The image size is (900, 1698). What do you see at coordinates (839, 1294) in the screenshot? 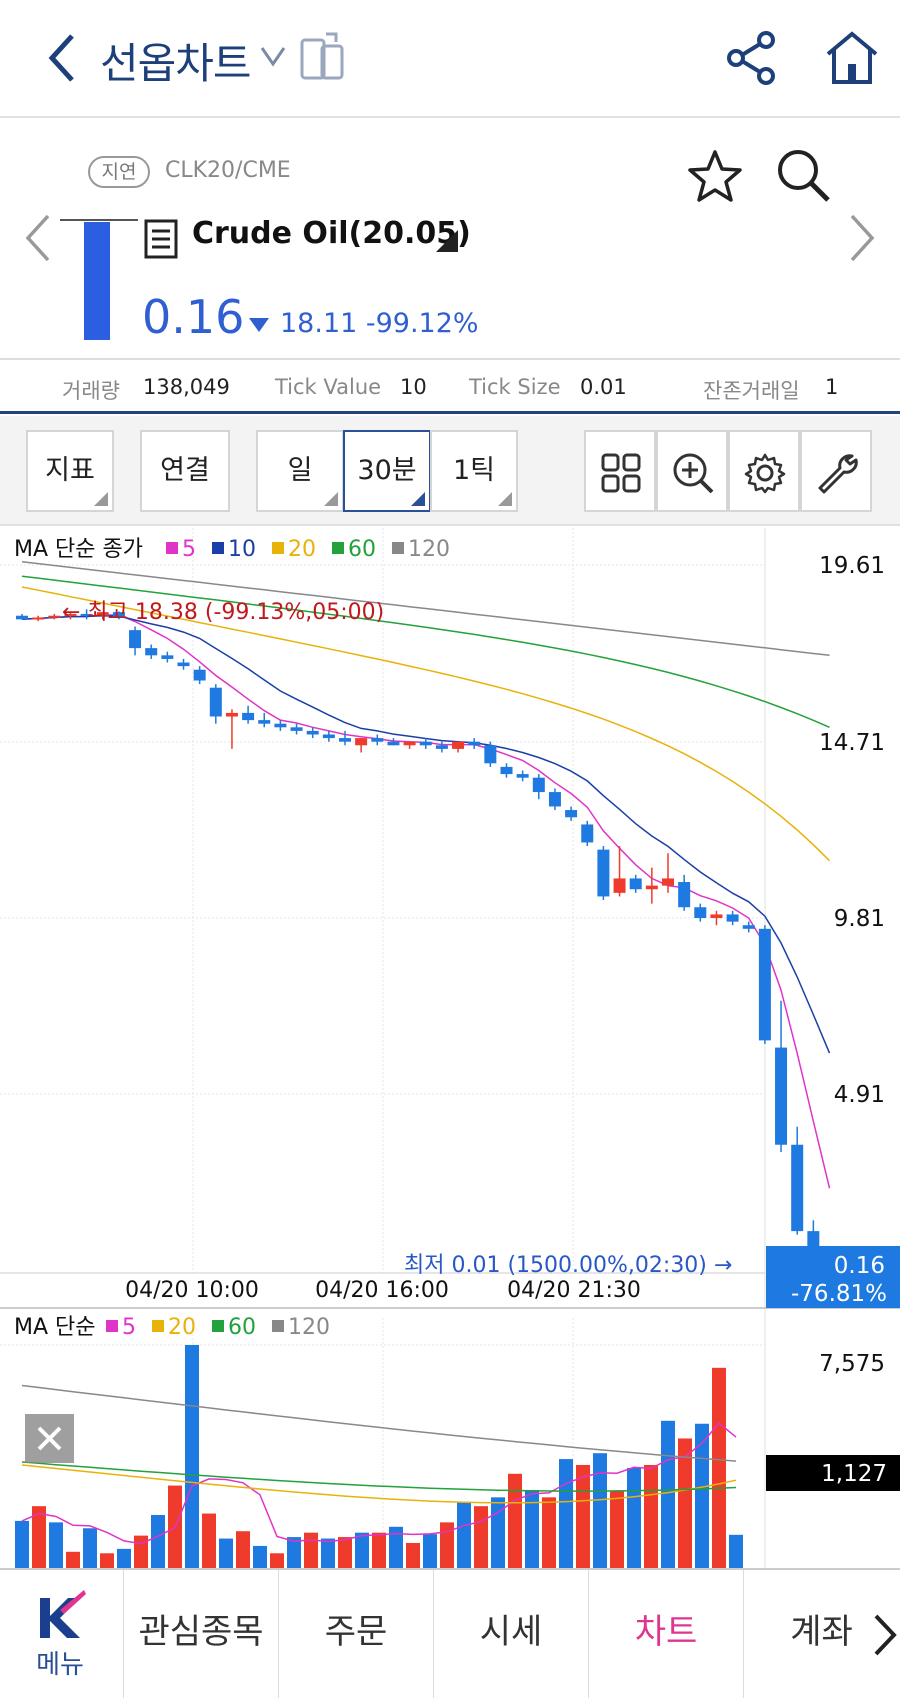
I see `last-change-label: -76.81%` at bounding box center [839, 1294].